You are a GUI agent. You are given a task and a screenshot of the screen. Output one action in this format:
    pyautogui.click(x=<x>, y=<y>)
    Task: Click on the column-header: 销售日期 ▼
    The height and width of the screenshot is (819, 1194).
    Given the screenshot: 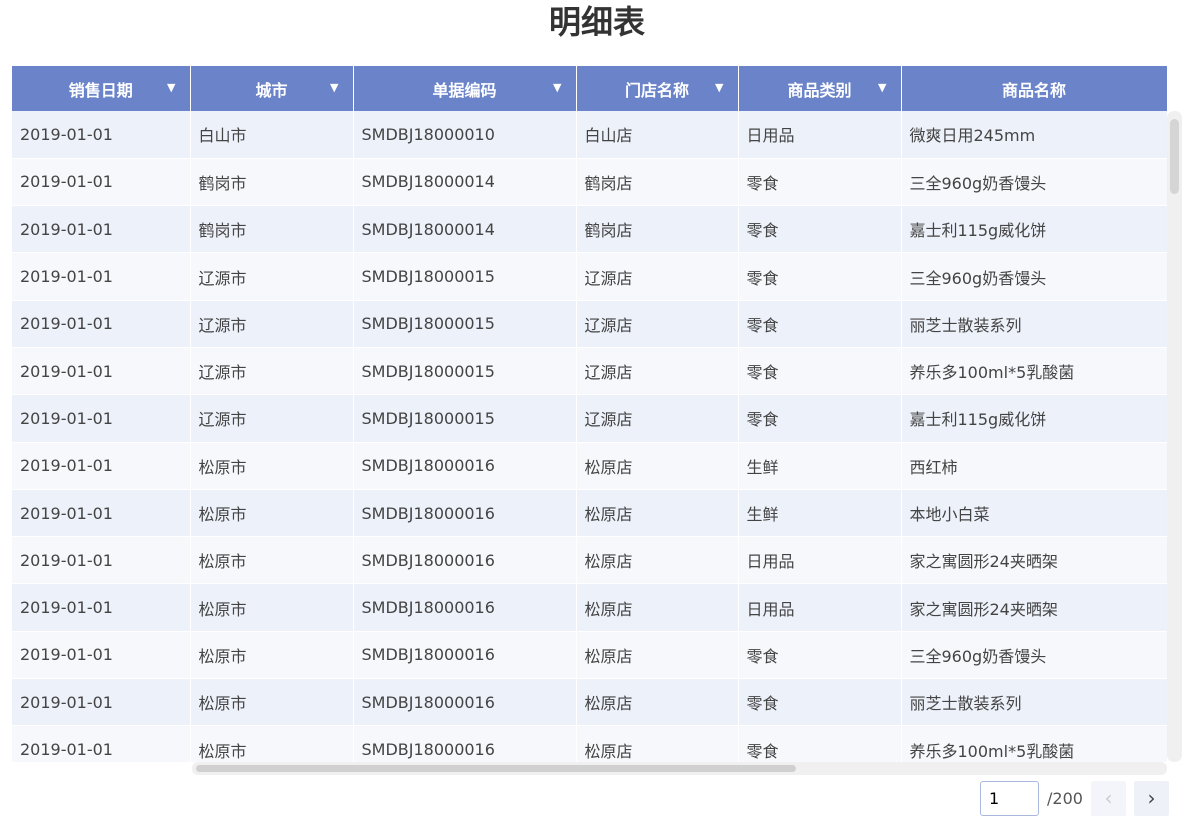 What is the action you would take?
    pyautogui.click(x=101, y=88)
    